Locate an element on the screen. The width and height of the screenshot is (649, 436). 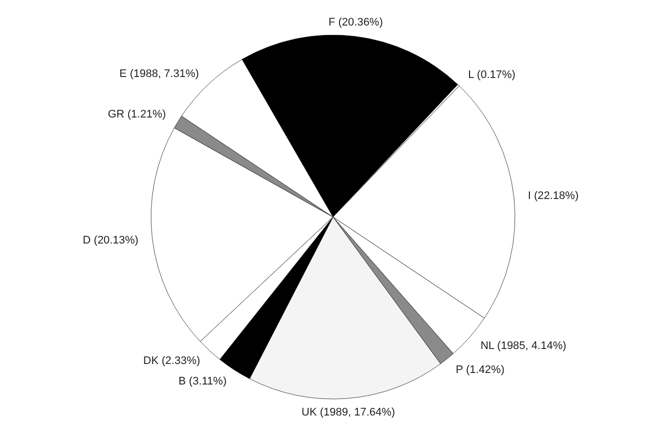
slice-label: NL (1985, 4.14%) is located at coordinates (523, 346).